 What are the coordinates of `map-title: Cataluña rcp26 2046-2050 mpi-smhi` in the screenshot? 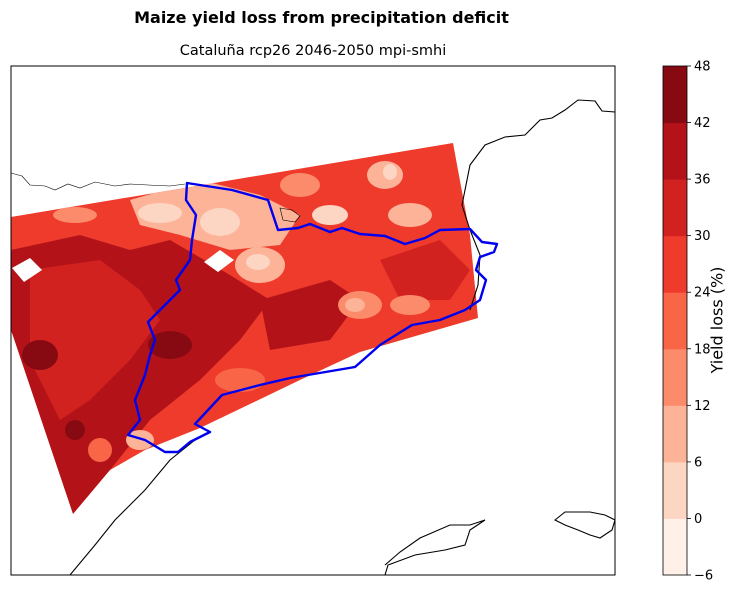 It's located at (313, 51).